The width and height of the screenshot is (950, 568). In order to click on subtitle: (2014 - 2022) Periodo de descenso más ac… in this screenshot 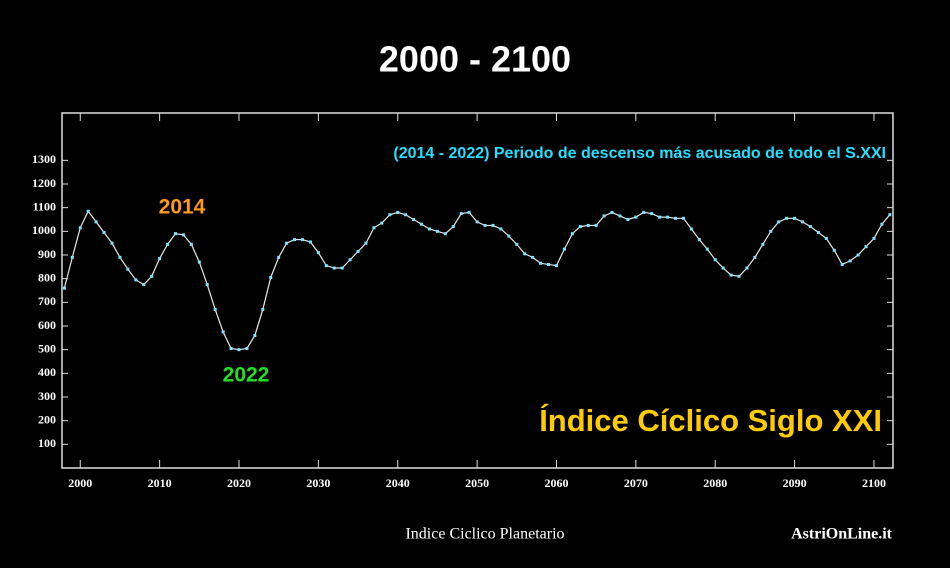, I will do `click(639, 153)`.